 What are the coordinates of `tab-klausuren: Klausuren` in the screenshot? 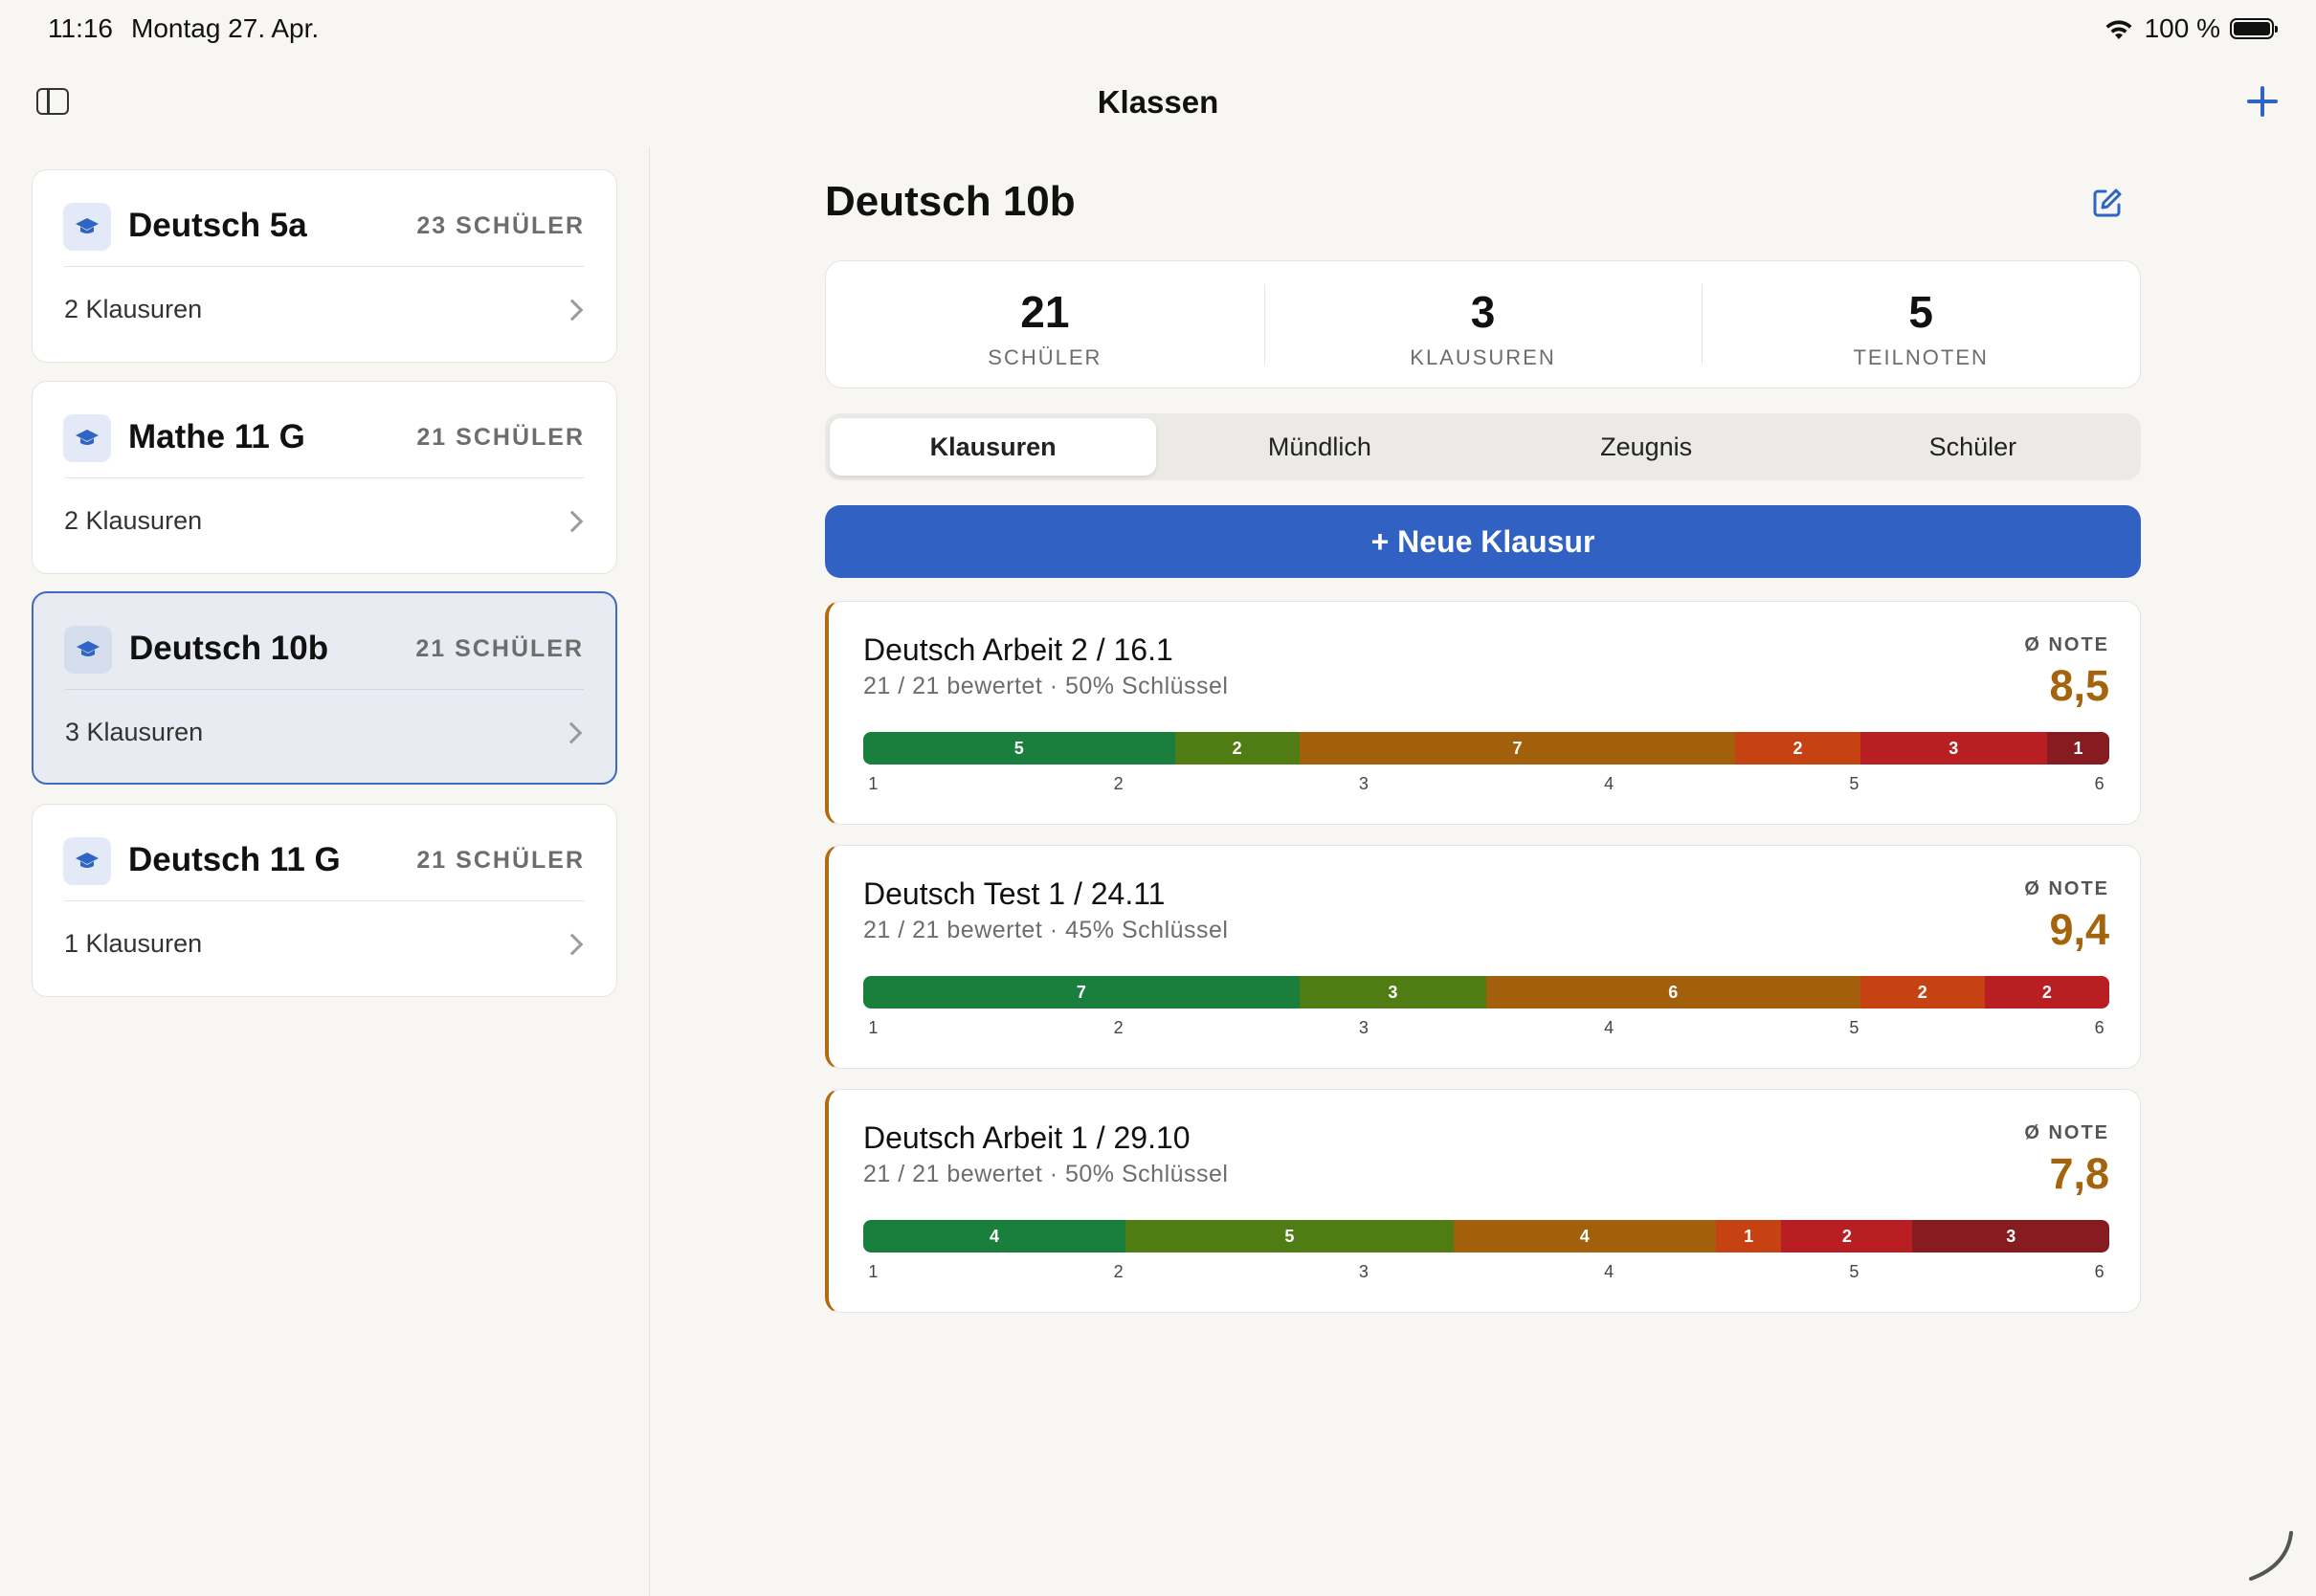 It's located at (994, 447).